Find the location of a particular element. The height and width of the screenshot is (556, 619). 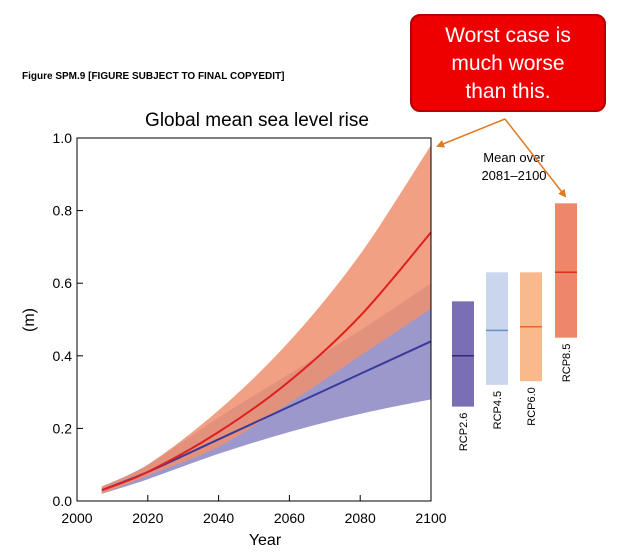

x-tick-label-2000: 2000 is located at coordinates (76, 518).